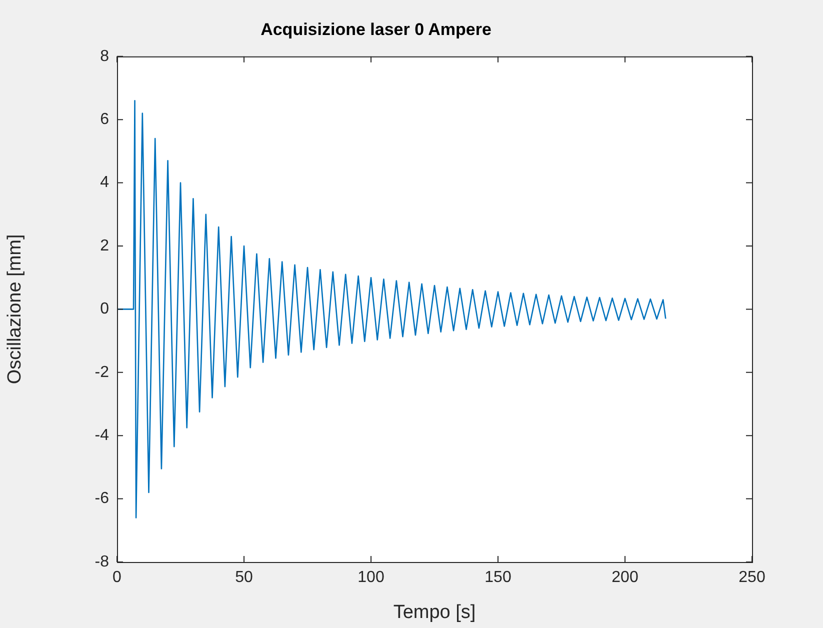 The width and height of the screenshot is (823, 628). I want to click on y-axis-title: Oscillazione [mm], so click(15, 309).